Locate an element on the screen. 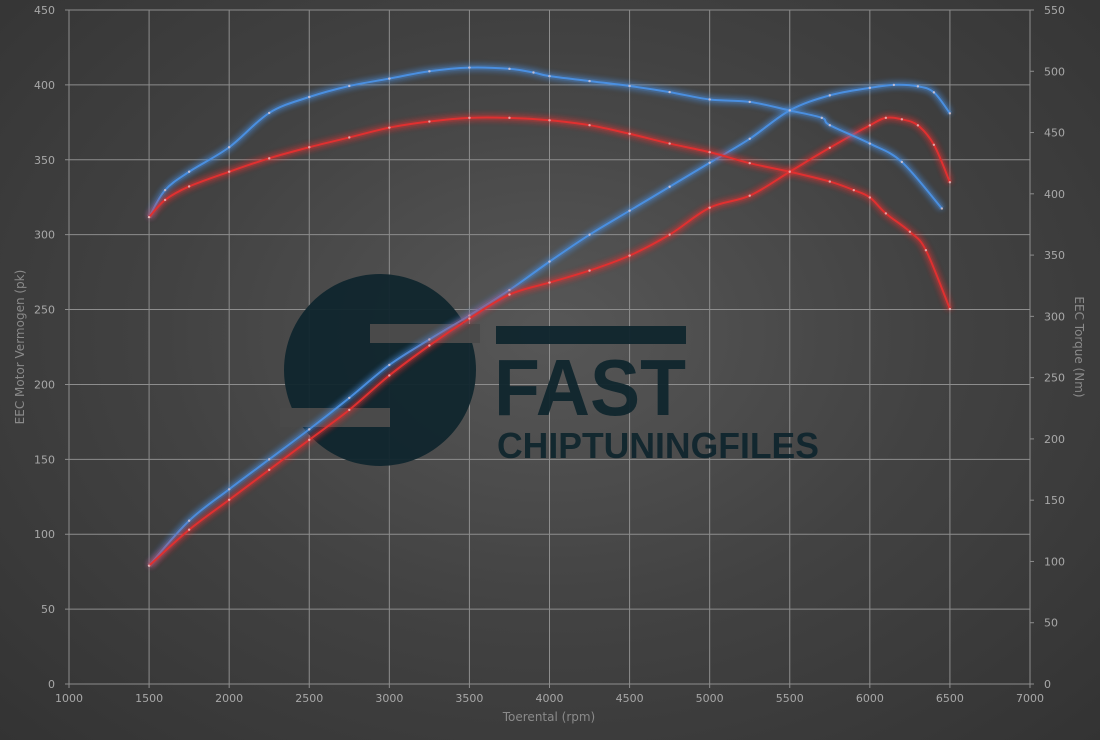  svg-text: CHIPTUNINGFILES is located at coordinates (658, 445).